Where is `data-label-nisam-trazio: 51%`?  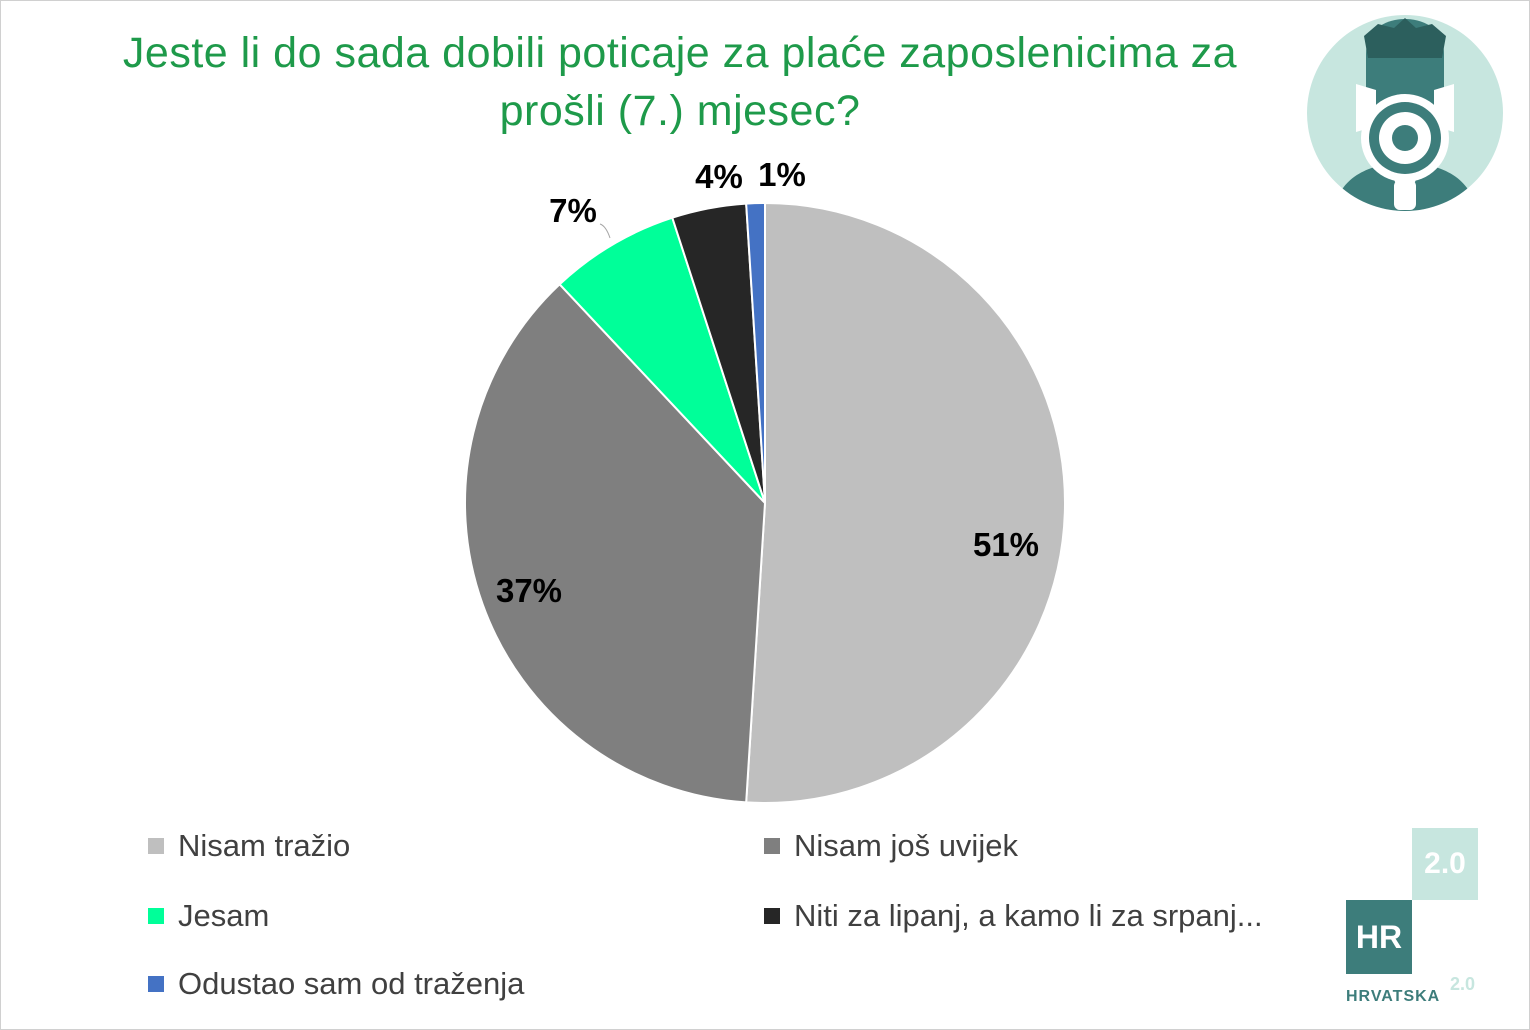
data-label-nisam-trazio: 51% is located at coordinates (1006, 544).